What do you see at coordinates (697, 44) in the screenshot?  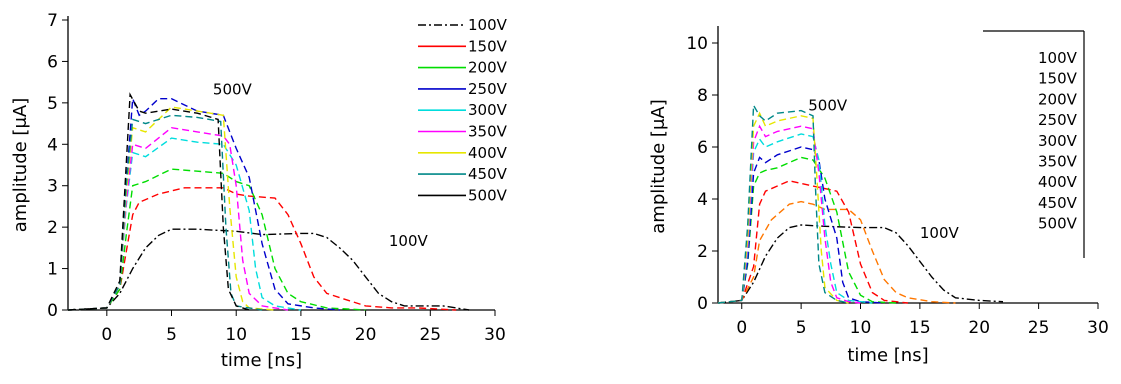 I see `y-tick-label: 10` at bounding box center [697, 44].